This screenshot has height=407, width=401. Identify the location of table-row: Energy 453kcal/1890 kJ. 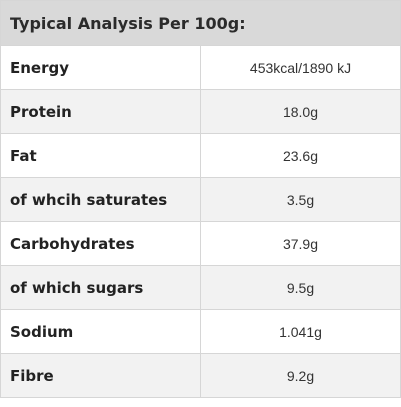
(200, 67).